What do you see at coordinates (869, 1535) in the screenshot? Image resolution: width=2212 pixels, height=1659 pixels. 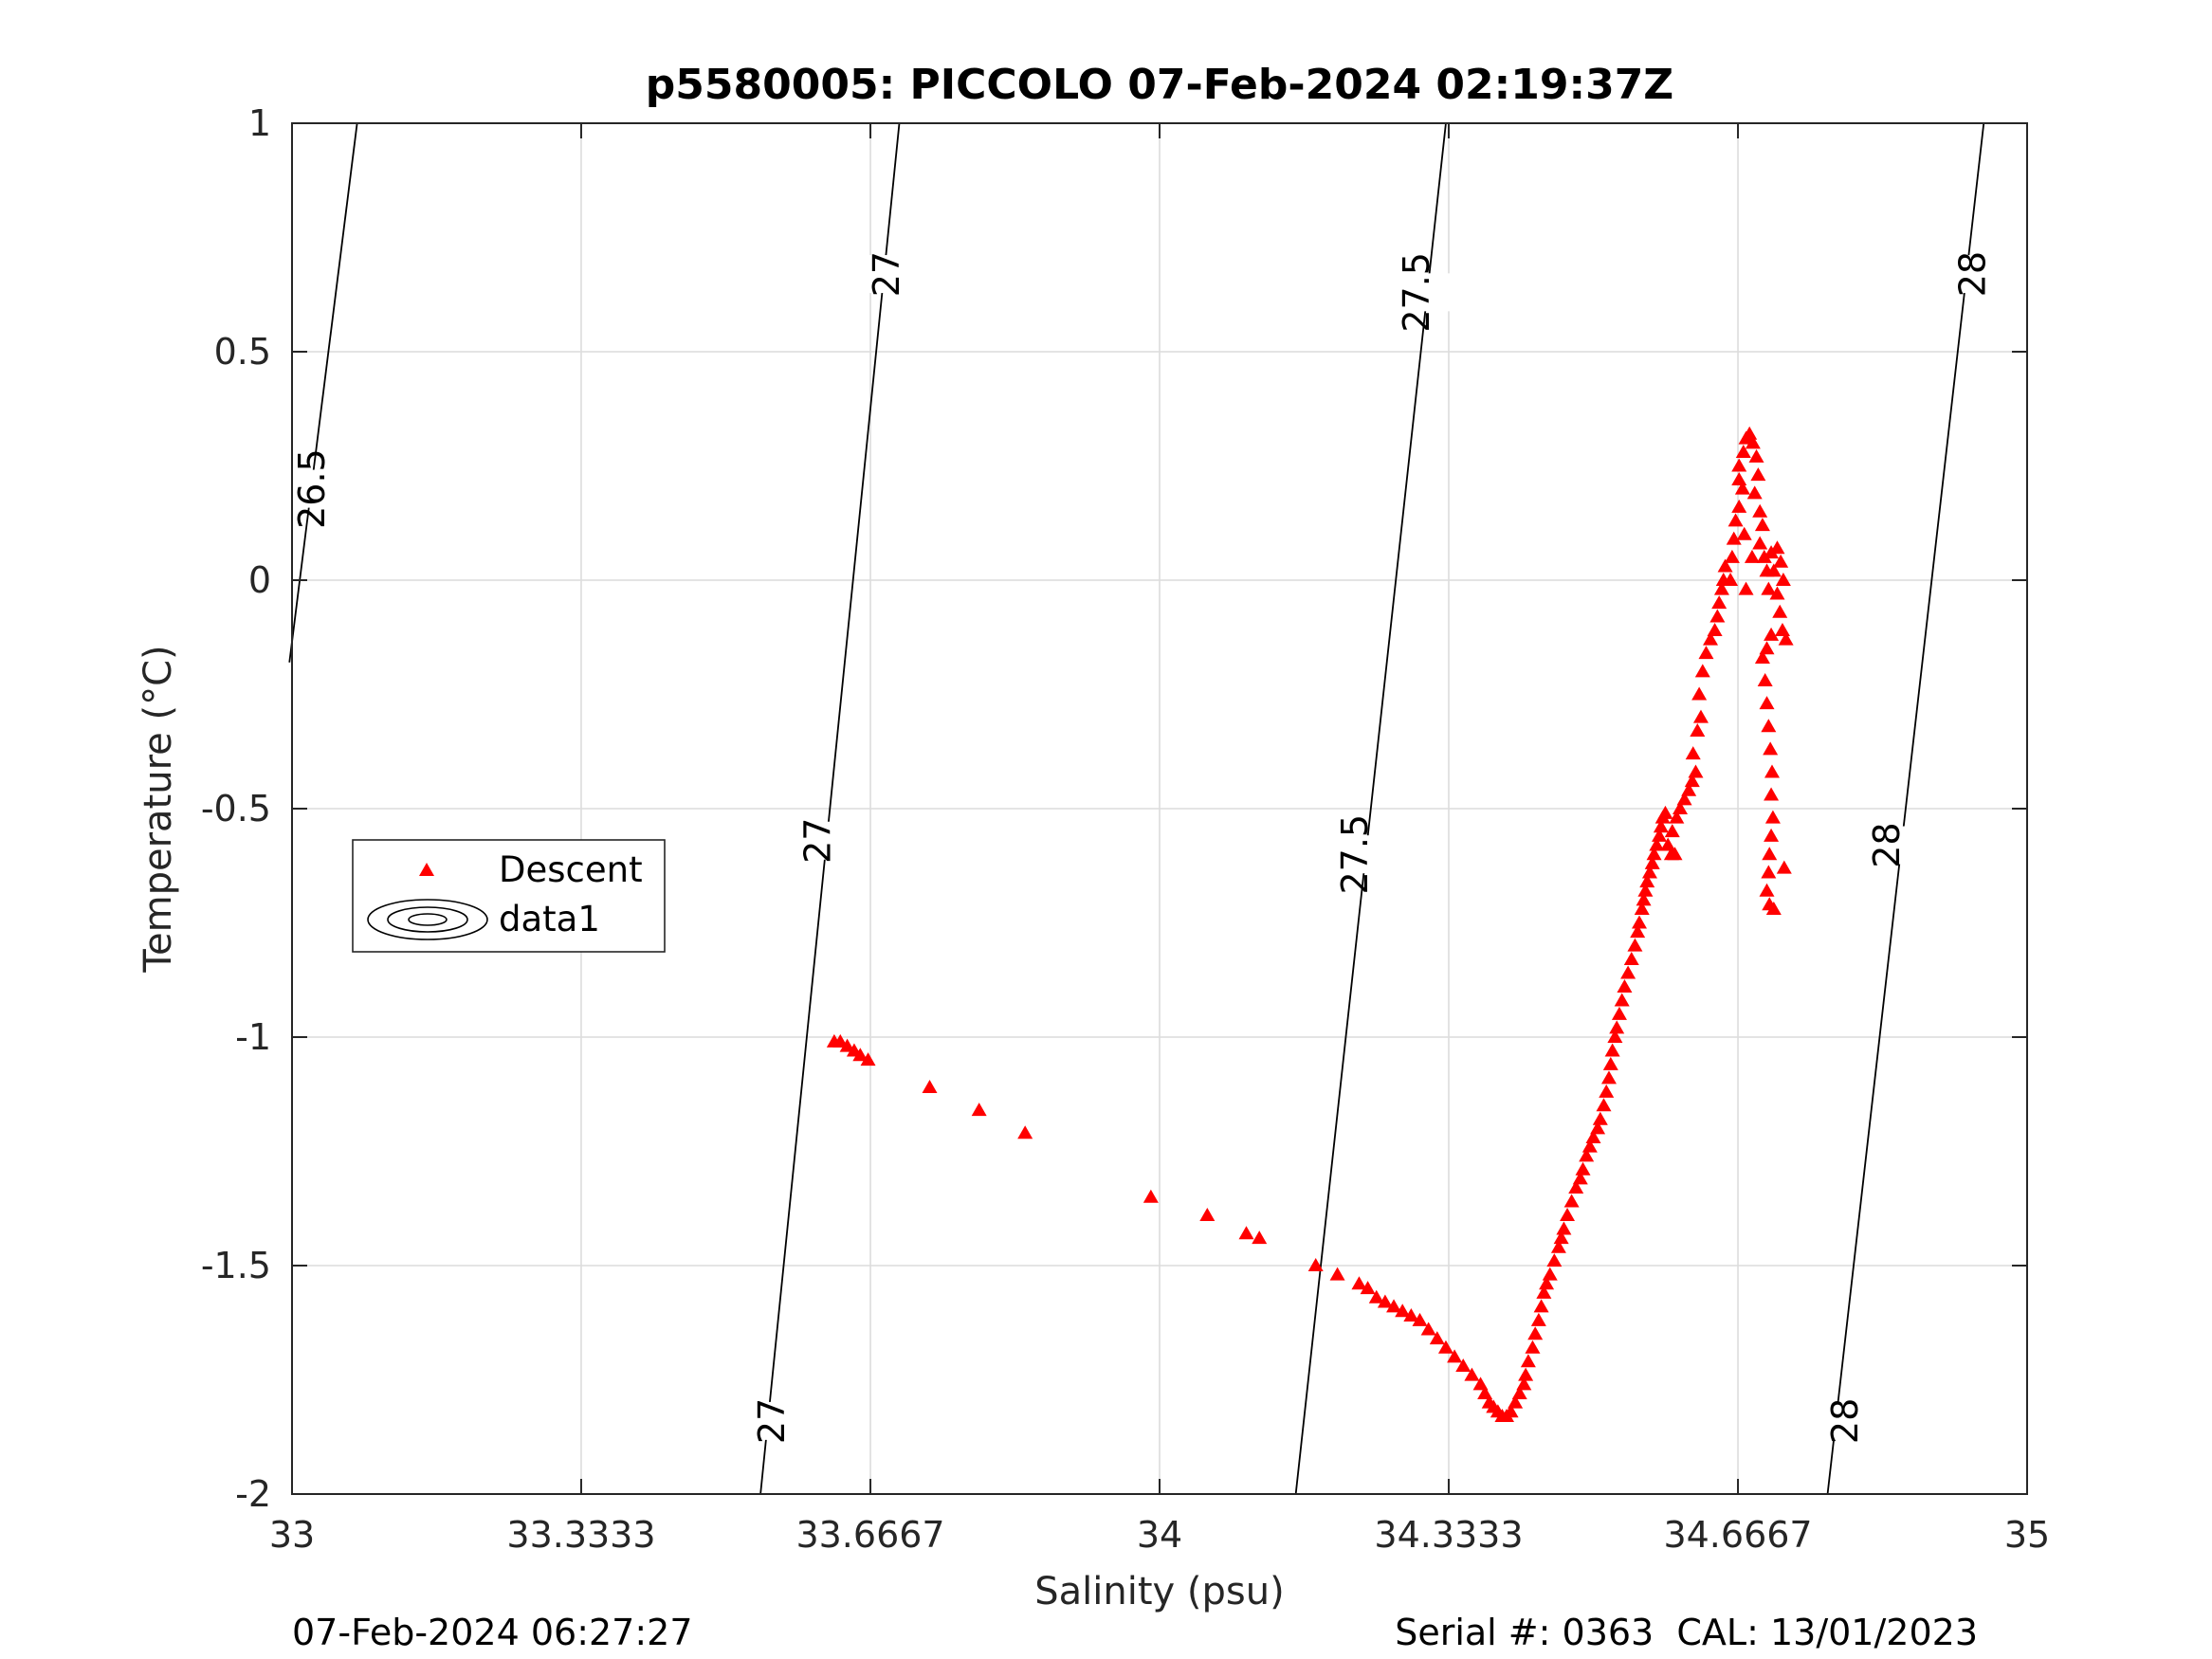 I see `x-tick-label: 33.6667` at bounding box center [869, 1535].